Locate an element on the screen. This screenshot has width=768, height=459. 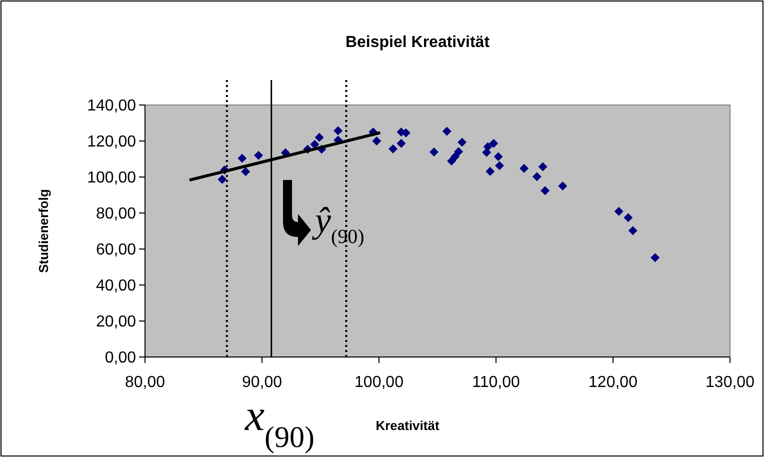
y-tick-label: 120,00 is located at coordinates (111, 142).